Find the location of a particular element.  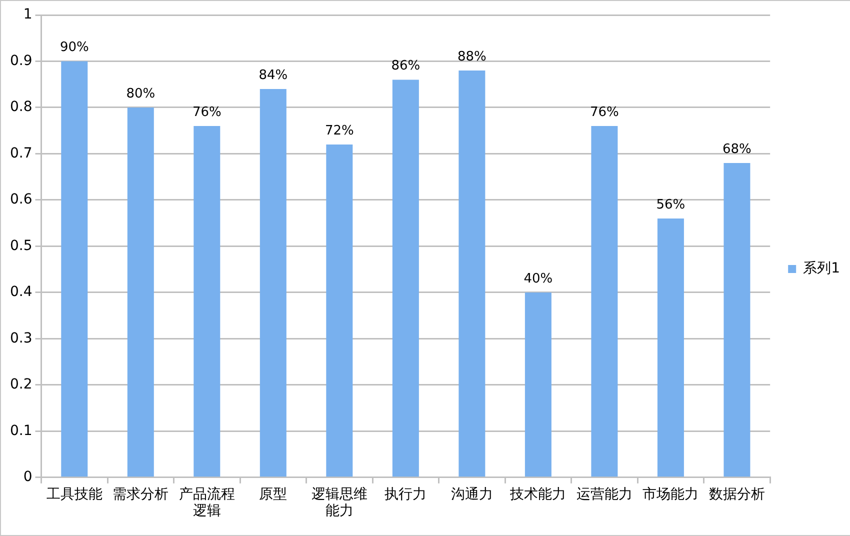

y-tick-label: 0.9 is located at coordinates (21, 60).